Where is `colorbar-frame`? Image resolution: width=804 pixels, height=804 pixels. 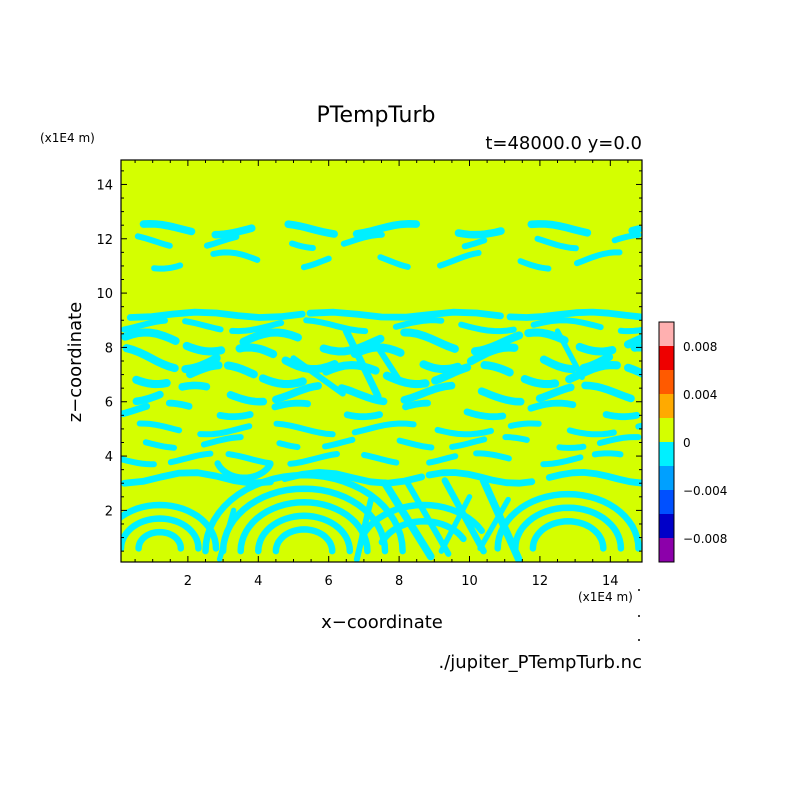 colorbar-frame is located at coordinates (666, 442).